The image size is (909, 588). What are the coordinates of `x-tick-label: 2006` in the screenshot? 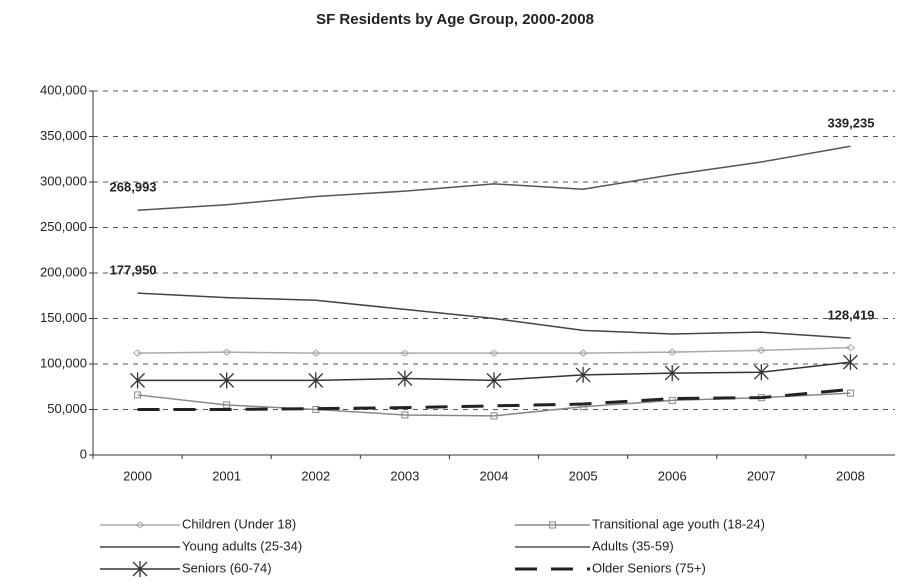 It's located at (672, 475).